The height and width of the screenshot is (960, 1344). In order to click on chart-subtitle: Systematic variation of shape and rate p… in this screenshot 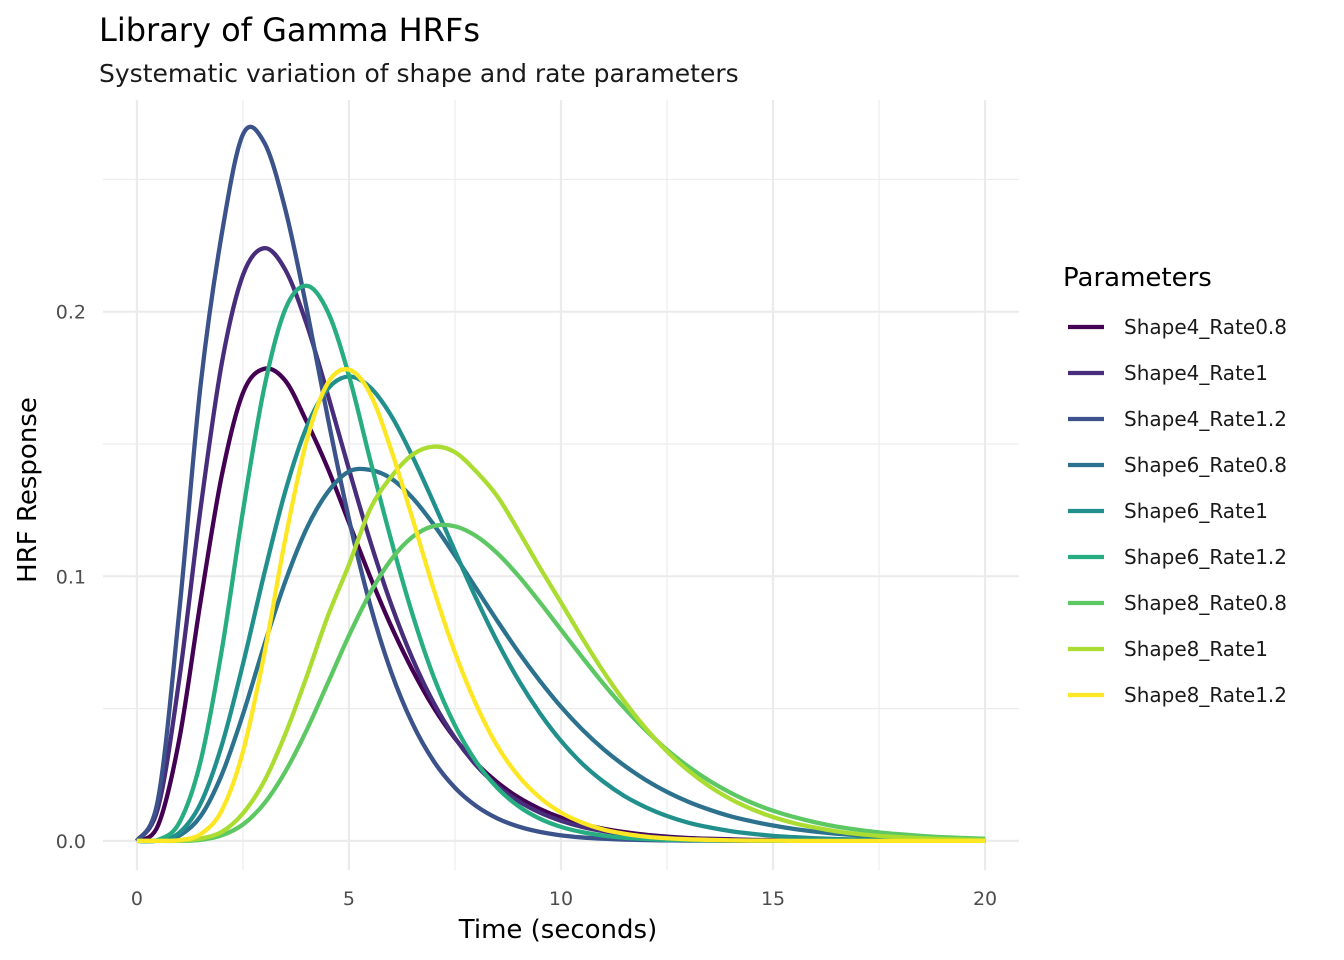, I will do `click(419, 73)`.